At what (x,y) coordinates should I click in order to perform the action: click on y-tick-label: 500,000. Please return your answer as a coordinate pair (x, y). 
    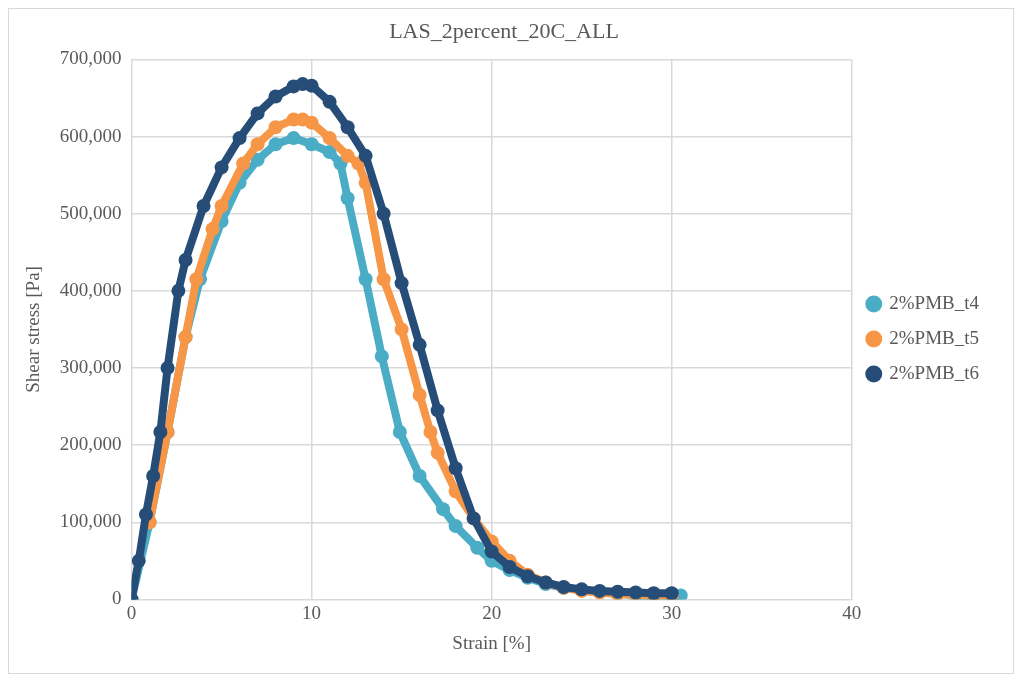
    Looking at the image, I should click on (90, 212).